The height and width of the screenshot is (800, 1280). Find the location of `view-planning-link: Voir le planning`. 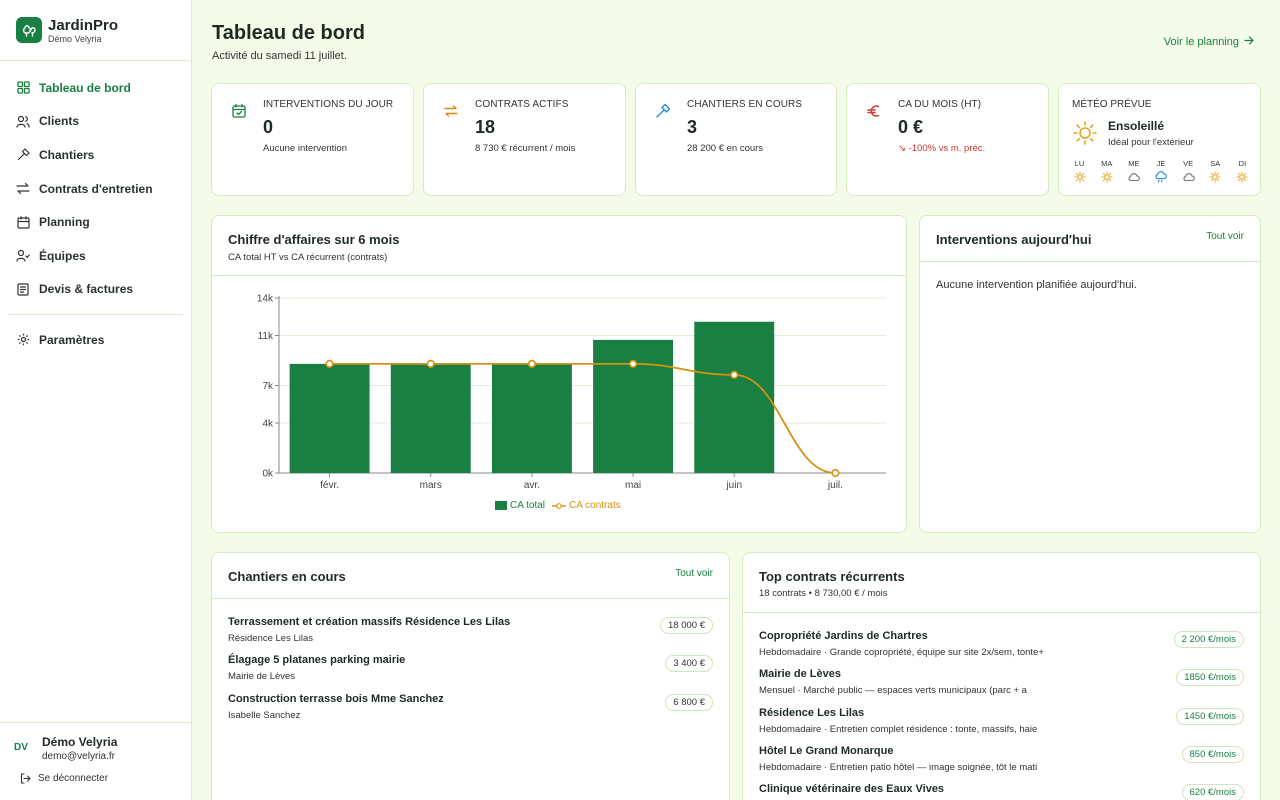

view-planning-link: Voir le planning is located at coordinates (1209, 42).